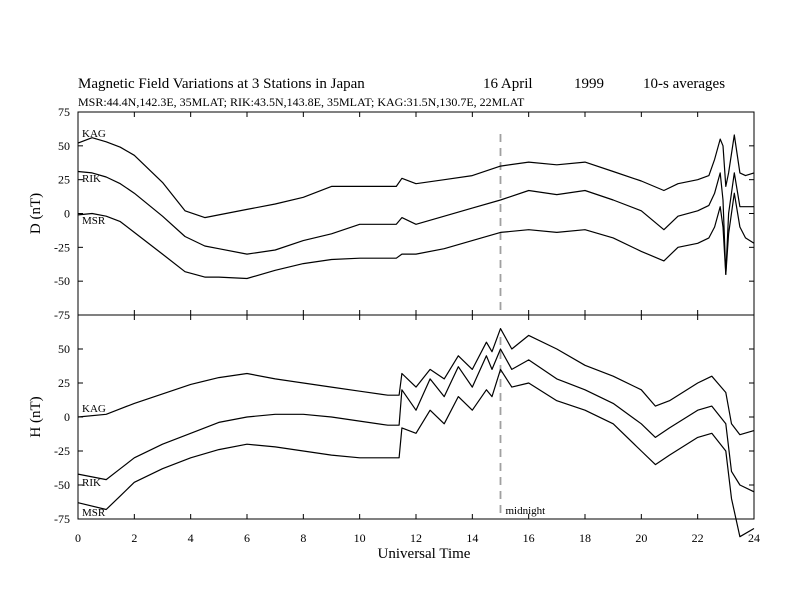 This screenshot has width=792, height=612. I want to click on x-tick-label: 16, so click(529, 538).